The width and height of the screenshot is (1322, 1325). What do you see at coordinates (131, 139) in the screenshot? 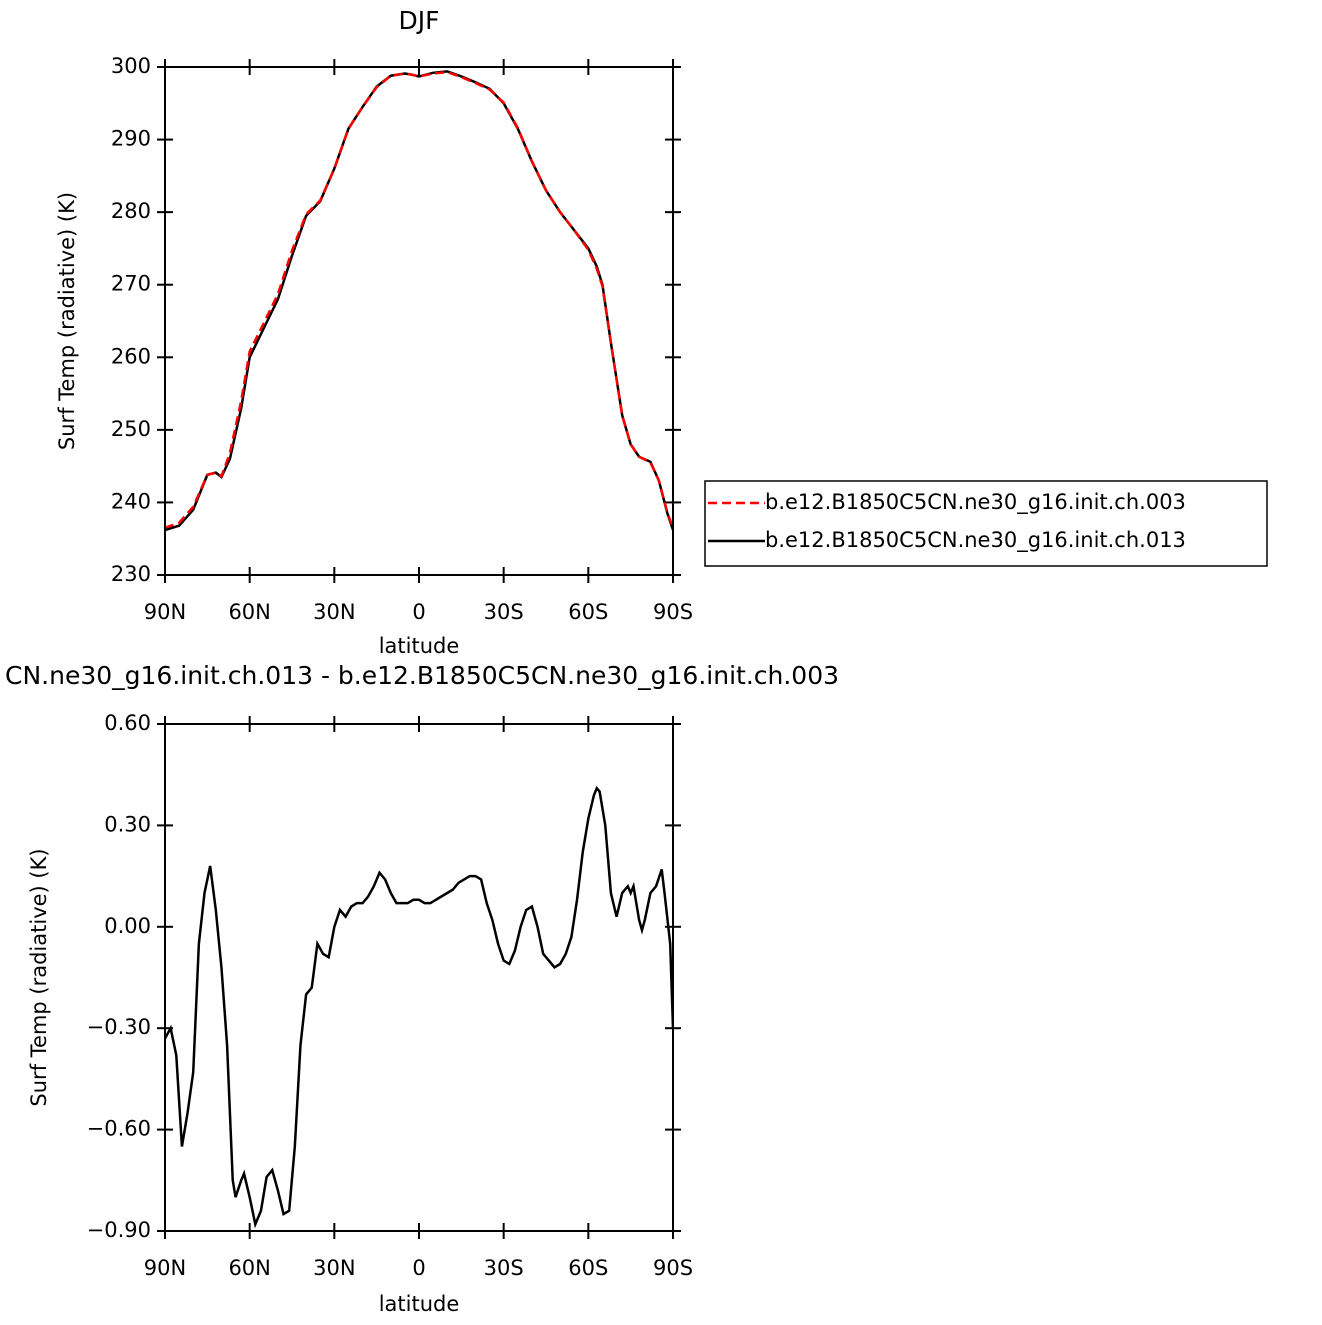
I see `y-tick-label: 290` at bounding box center [131, 139].